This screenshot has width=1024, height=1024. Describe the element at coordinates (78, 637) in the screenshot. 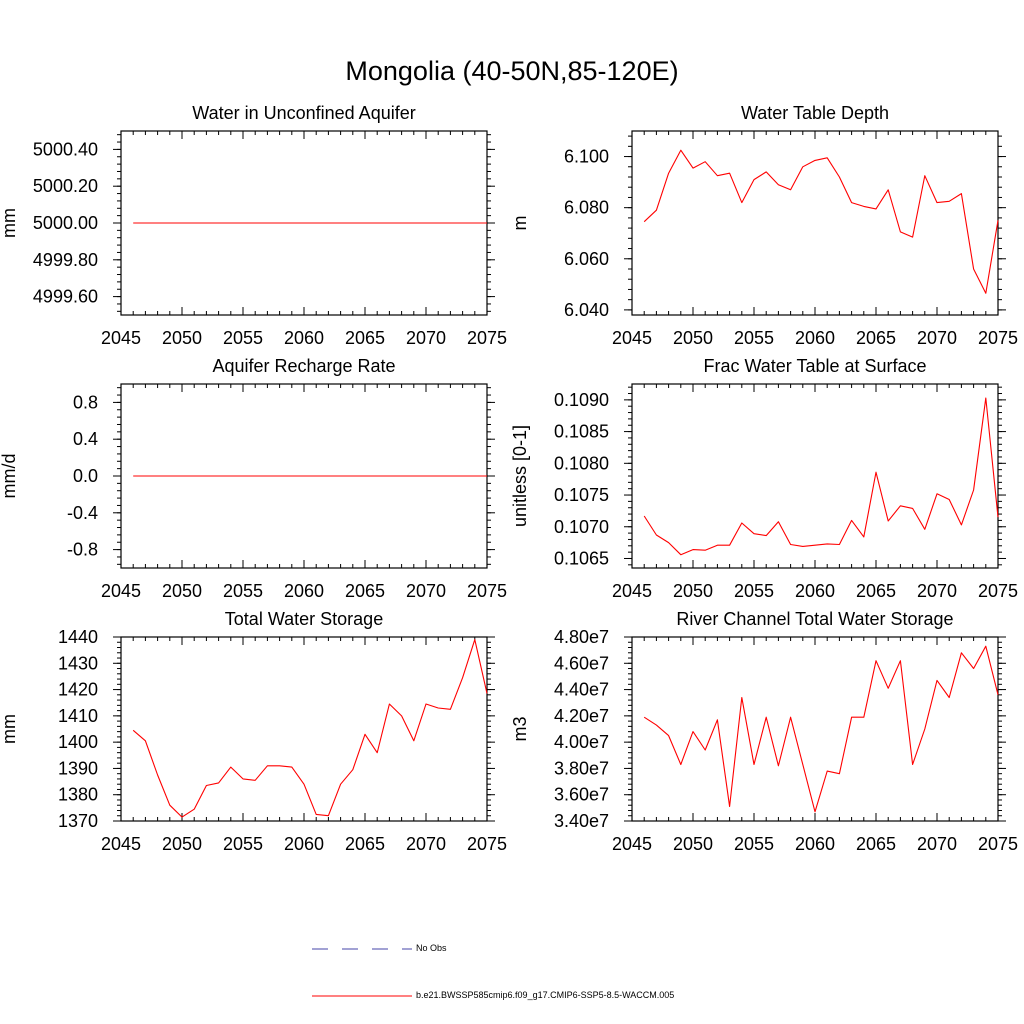

I see `y-tick-label: 1440` at that location.